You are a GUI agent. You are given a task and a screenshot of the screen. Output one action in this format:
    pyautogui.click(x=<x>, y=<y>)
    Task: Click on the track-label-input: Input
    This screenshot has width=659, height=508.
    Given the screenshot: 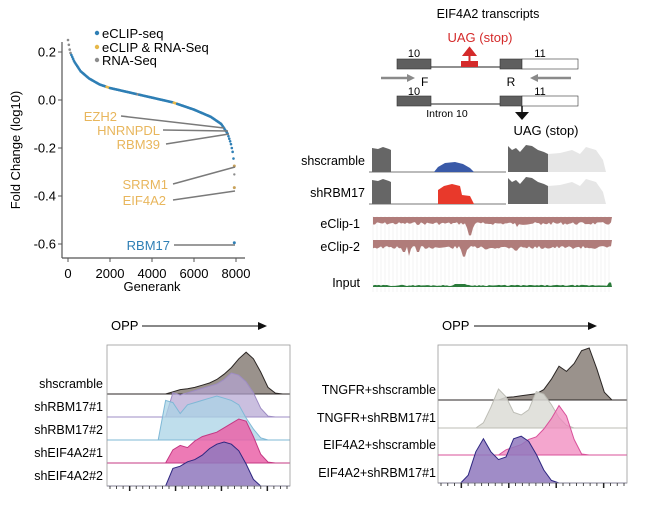 What is the action you would take?
    pyautogui.click(x=346, y=283)
    